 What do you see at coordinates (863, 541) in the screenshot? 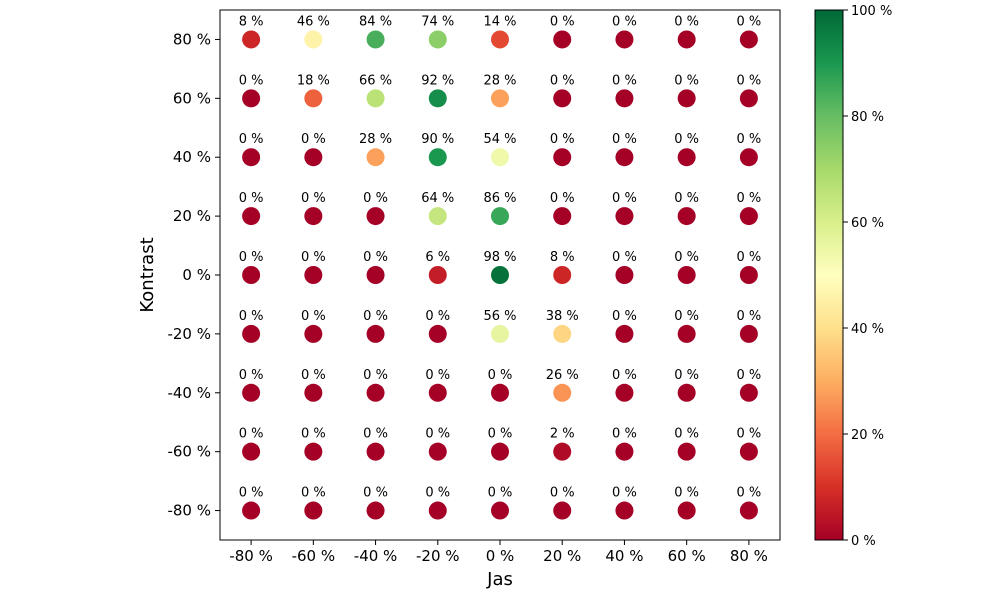
I see `colorbar-tick-label: 0 %` at bounding box center [863, 541].